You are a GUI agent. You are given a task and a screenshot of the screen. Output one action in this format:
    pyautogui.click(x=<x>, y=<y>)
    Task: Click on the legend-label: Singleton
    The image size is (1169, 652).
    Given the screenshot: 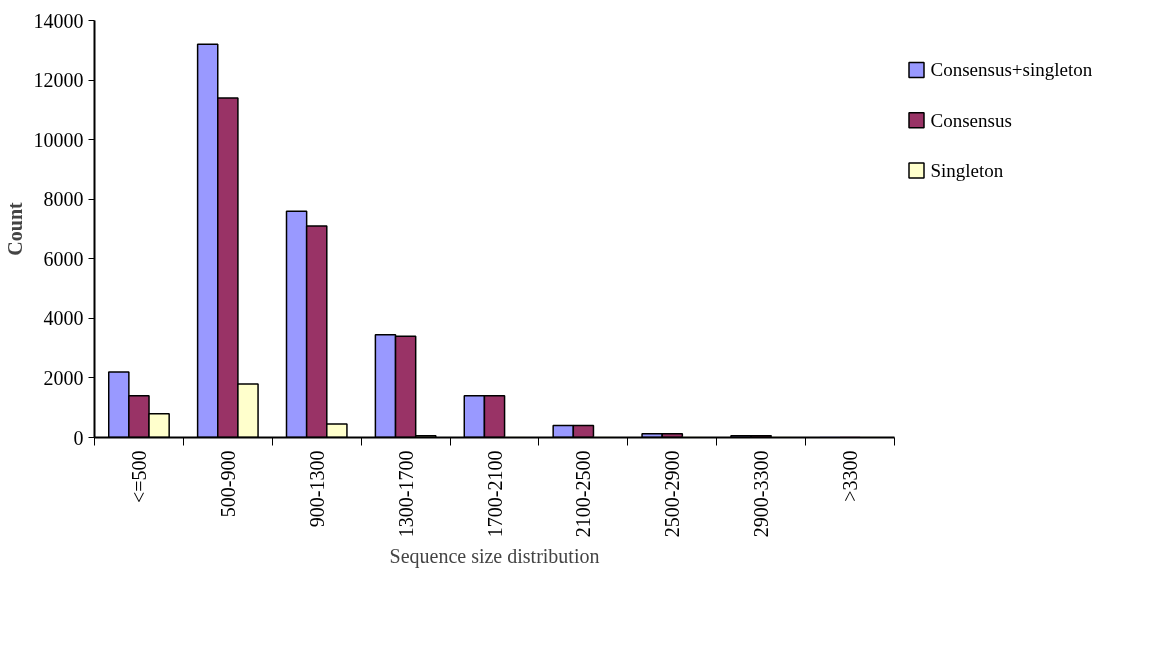 What is the action you would take?
    pyautogui.click(x=967, y=170)
    